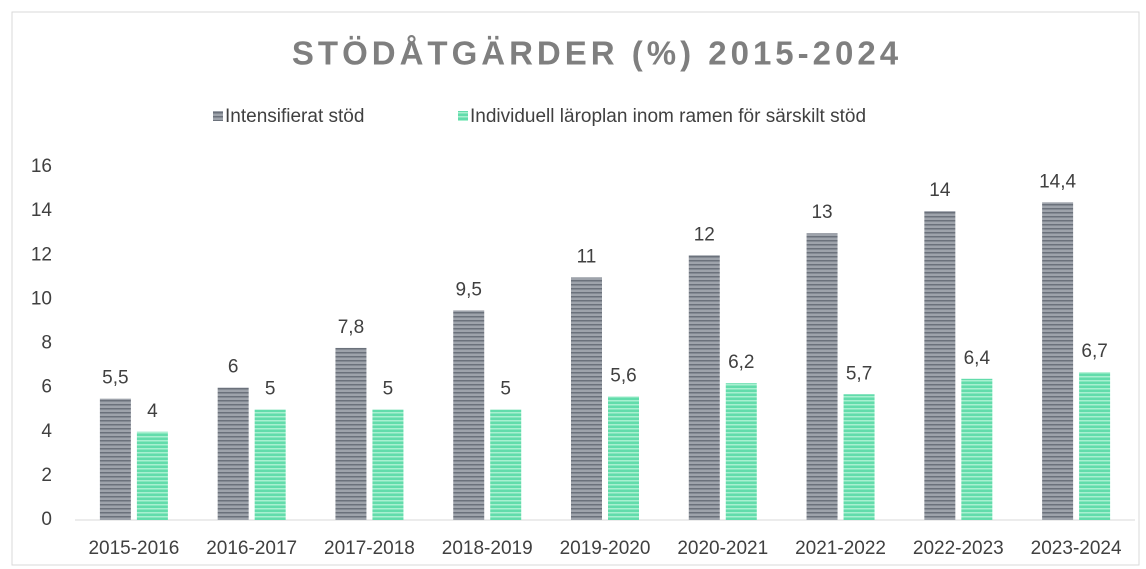  What do you see at coordinates (46, 431) in the screenshot?
I see `y-tick-label: 4` at bounding box center [46, 431].